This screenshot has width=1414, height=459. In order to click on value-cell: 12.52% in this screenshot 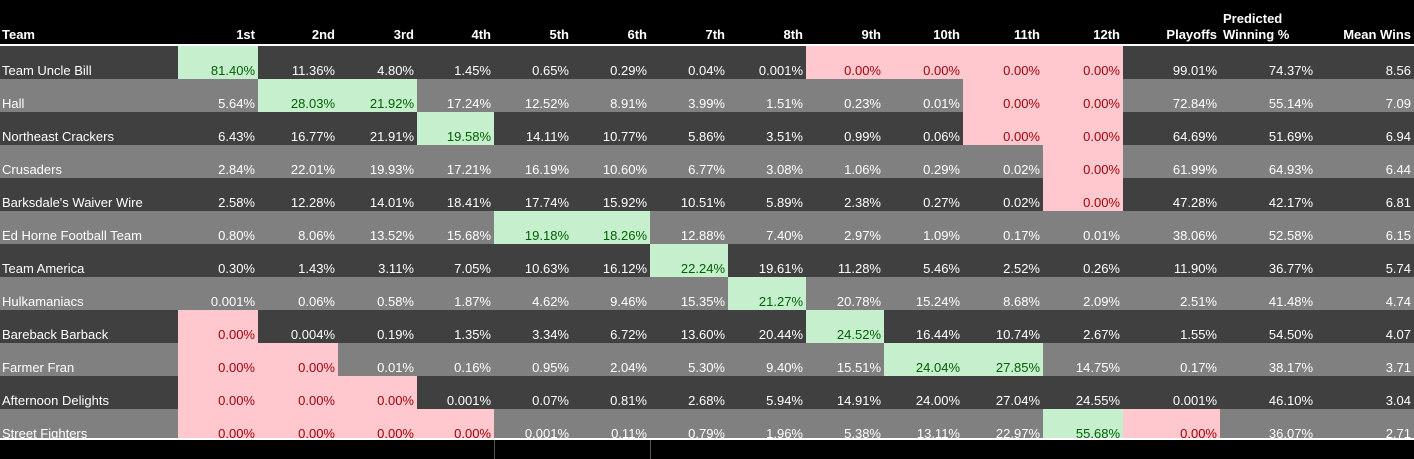, I will do `click(546, 103)`.